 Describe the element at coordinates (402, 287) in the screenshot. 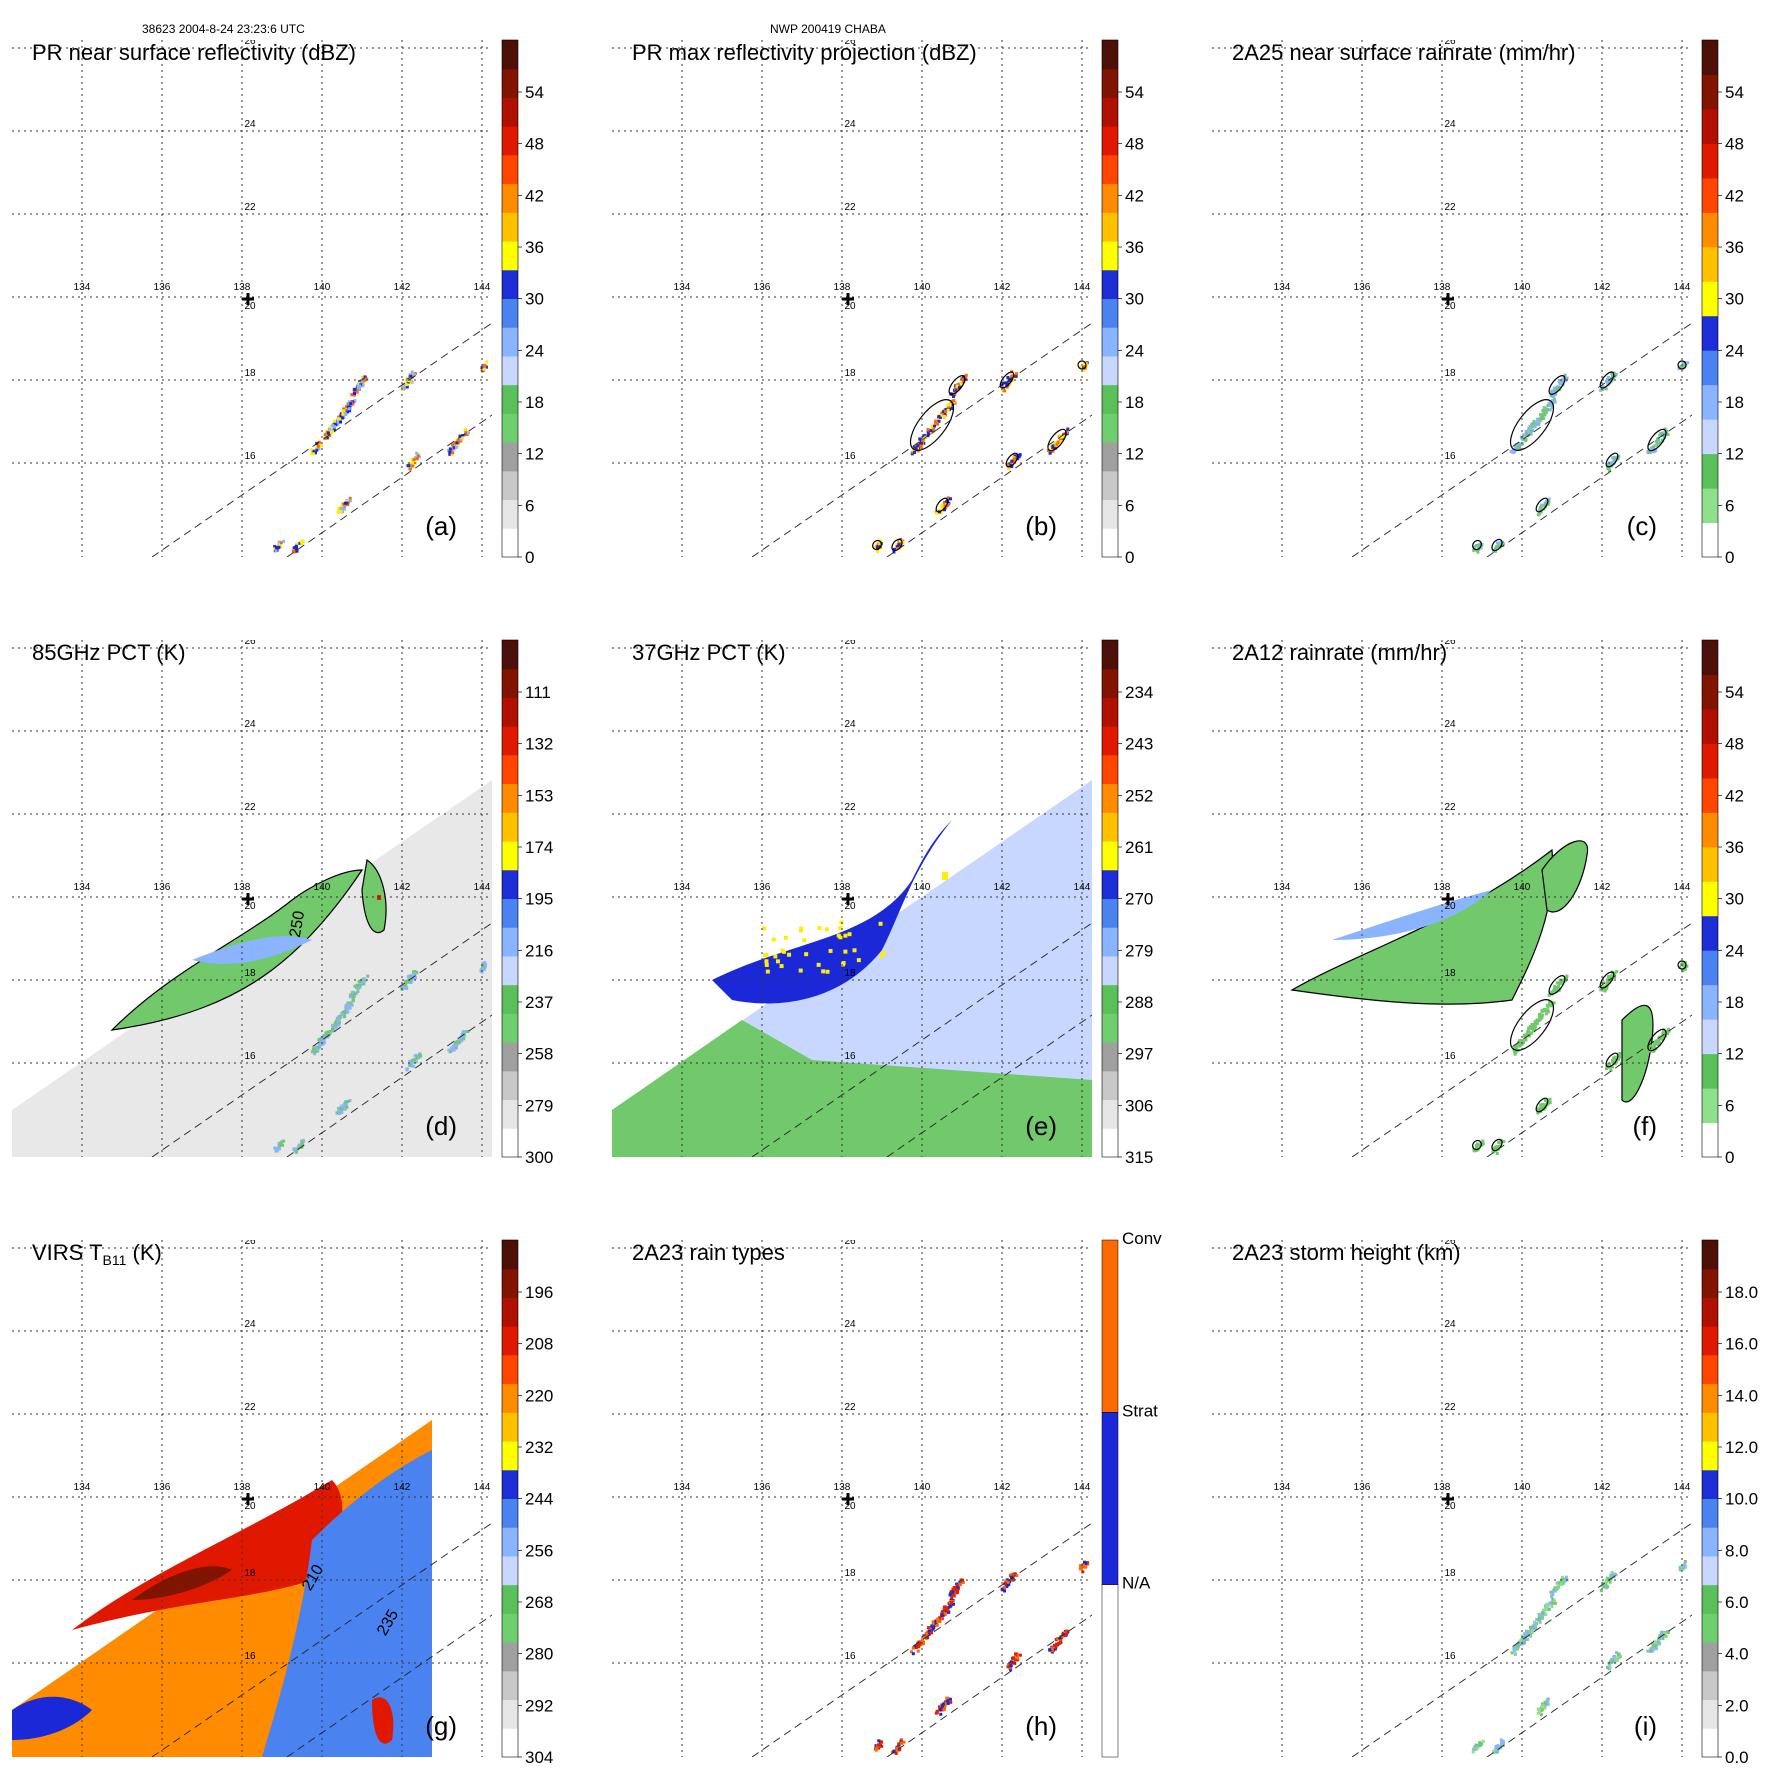

I see `lon-tick-label: 142` at that location.